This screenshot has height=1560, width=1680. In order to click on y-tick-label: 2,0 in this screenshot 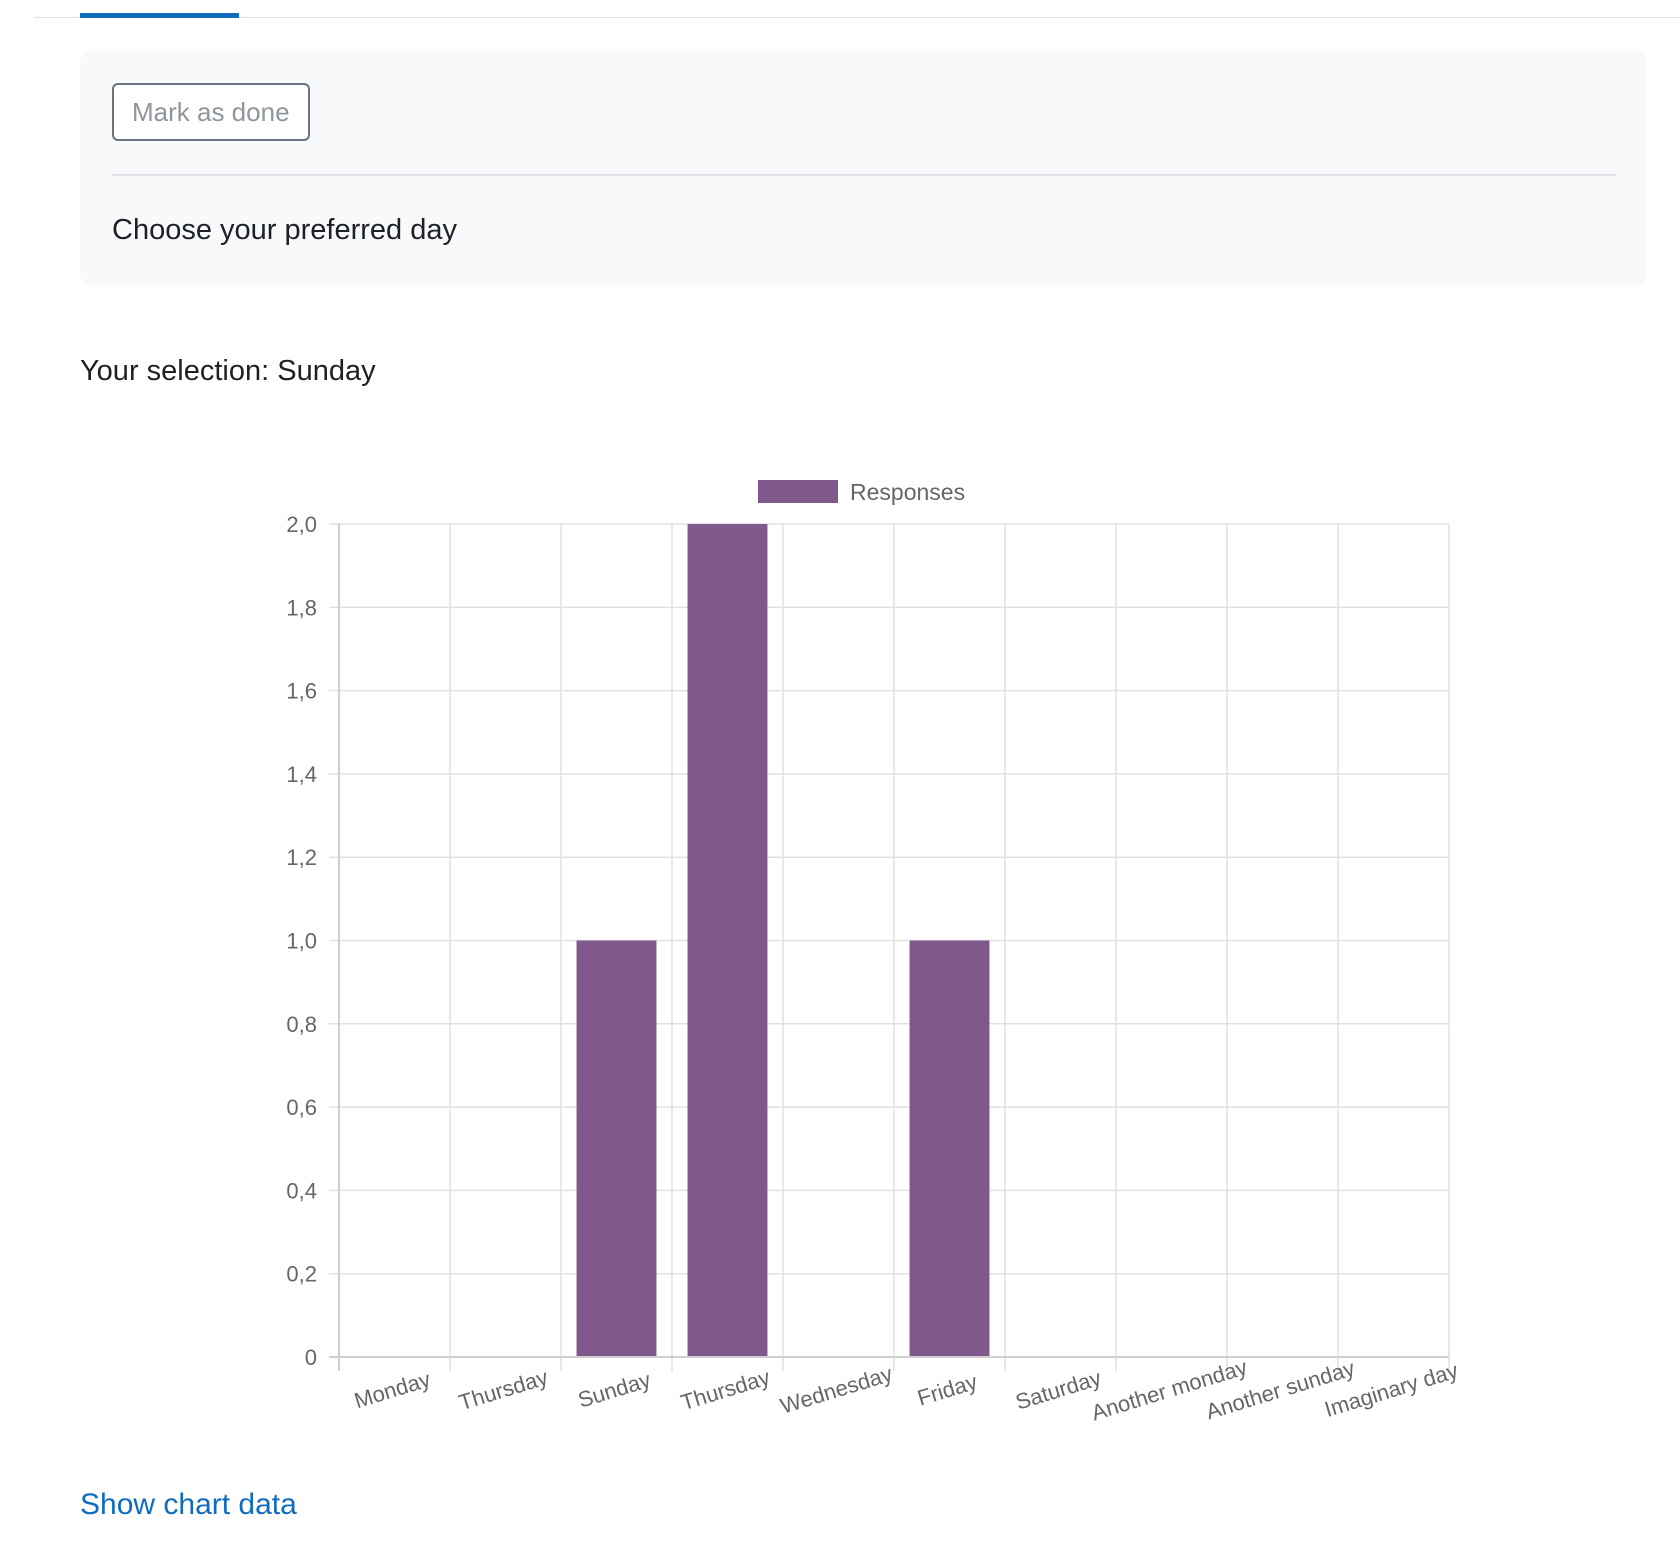, I will do `click(301, 524)`.